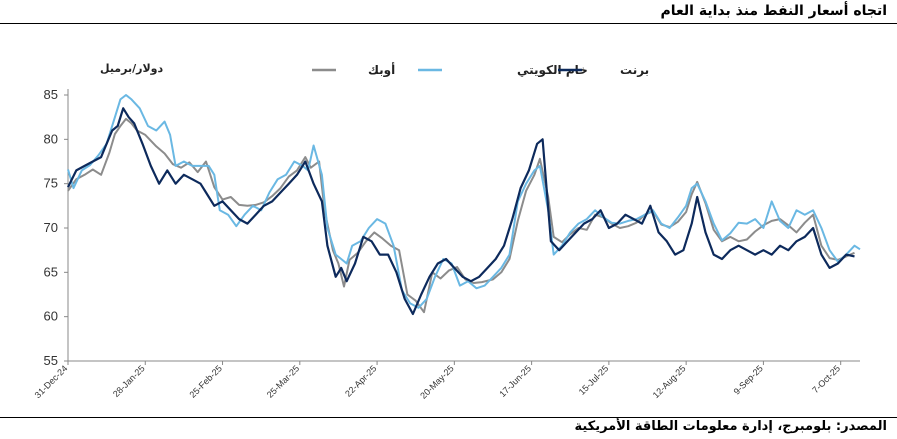 This screenshot has width=897, height=439. Describe the element at coordinates (51, 183) in the screenshot. I see `y-tick-label: 75` at that location.